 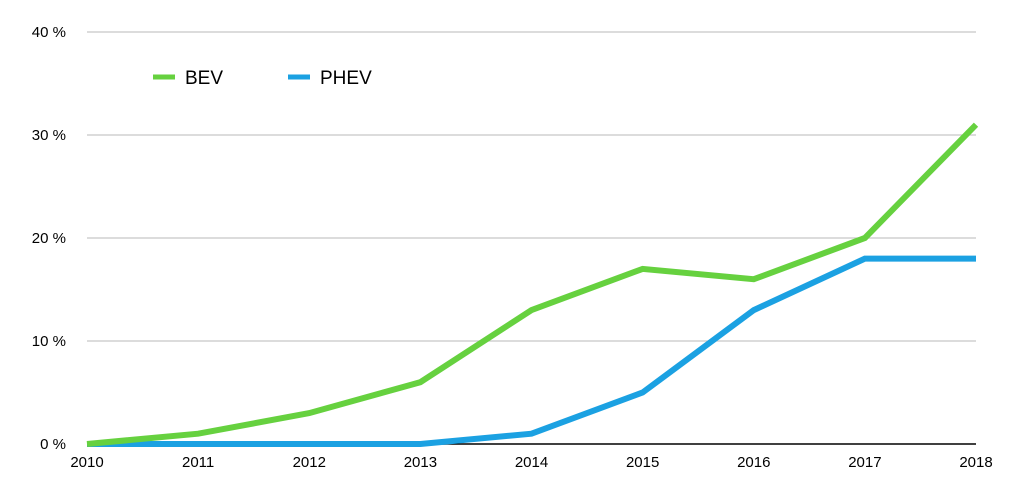 What do you see at coordinates (53, 444) in the screenshot?
I see `y-tick-label: 0 %` at bounding box center [53, 444].